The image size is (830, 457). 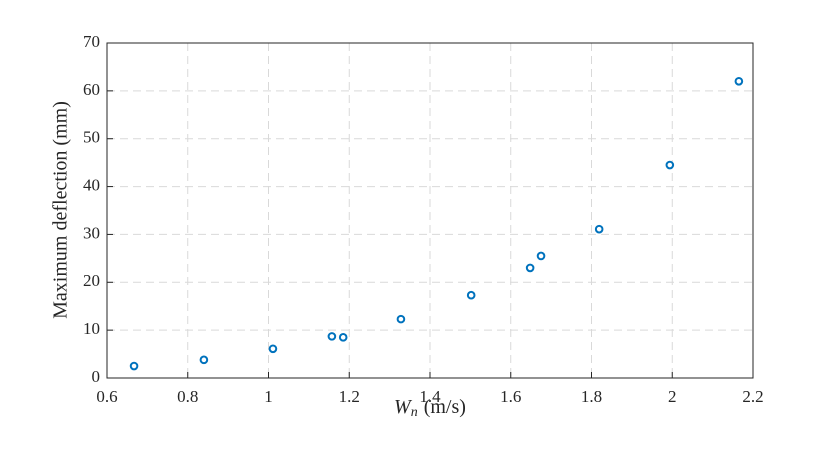 I want to click on x-tick-label: 1.6, so click(x=510, y=396).